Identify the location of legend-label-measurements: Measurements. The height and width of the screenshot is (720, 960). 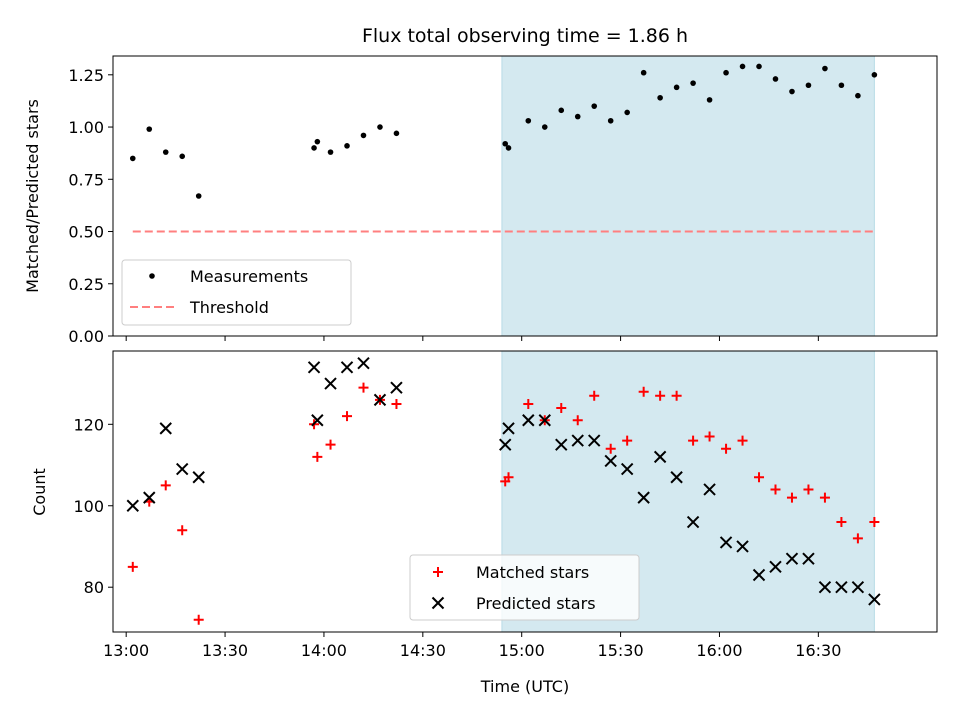
(249, 276).